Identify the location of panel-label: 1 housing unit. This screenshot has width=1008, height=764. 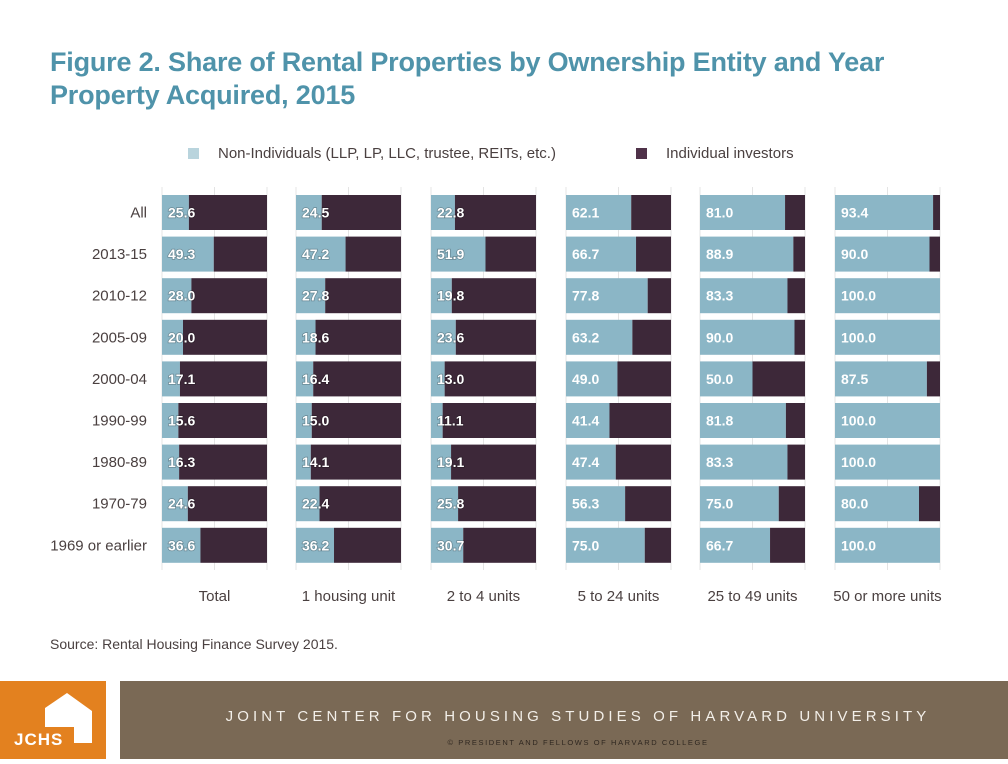
(349, 596).